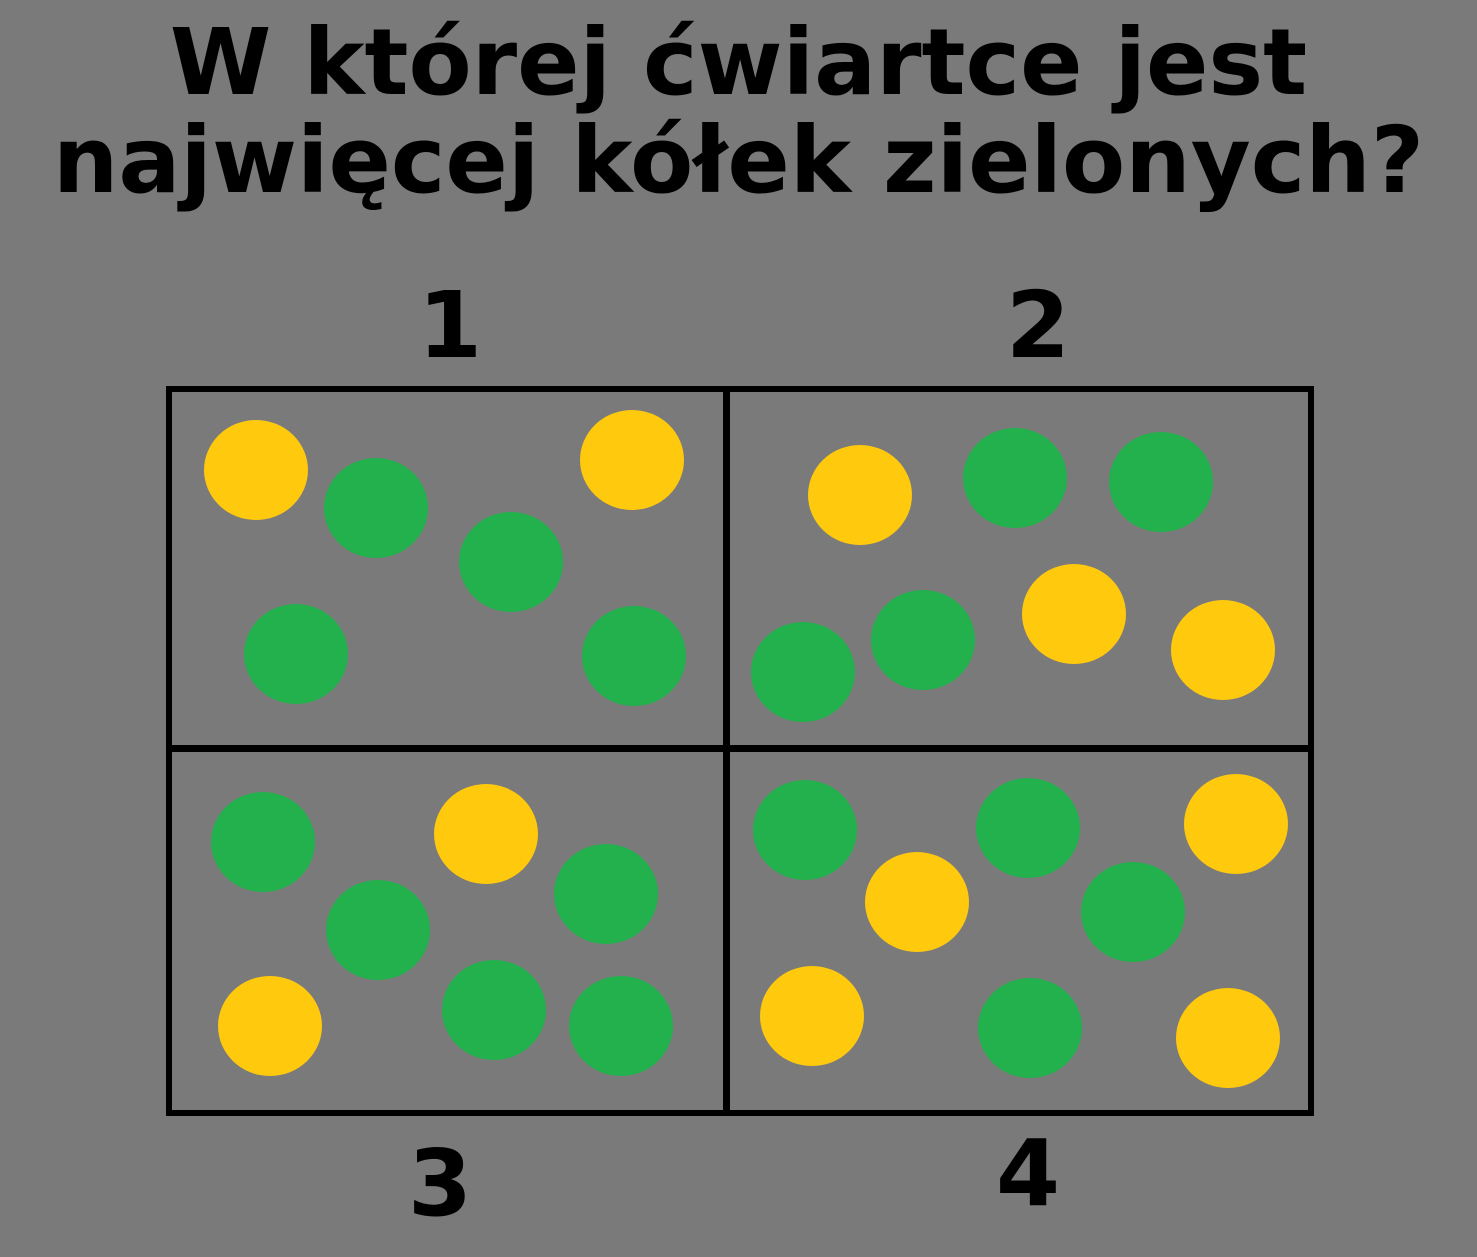 This screenshot has height=1257, width=1477. What do you see at coordinates (449, 325) in the screenshot?
I see `quadrant-label-1: 1` at bounding box center [449, 325].